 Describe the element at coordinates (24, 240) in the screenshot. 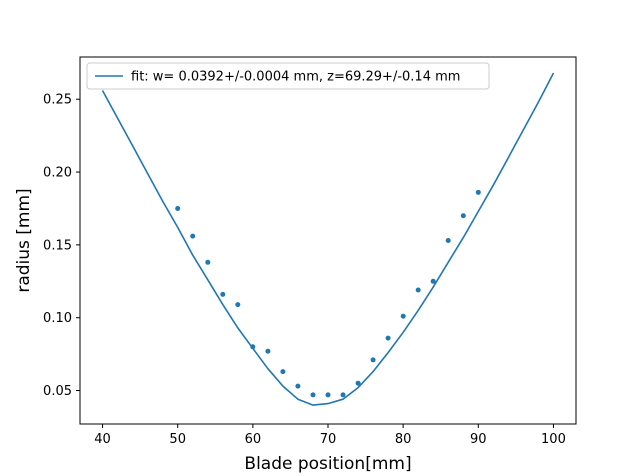

I see `y-axis-label: radius [mm]` at that location.